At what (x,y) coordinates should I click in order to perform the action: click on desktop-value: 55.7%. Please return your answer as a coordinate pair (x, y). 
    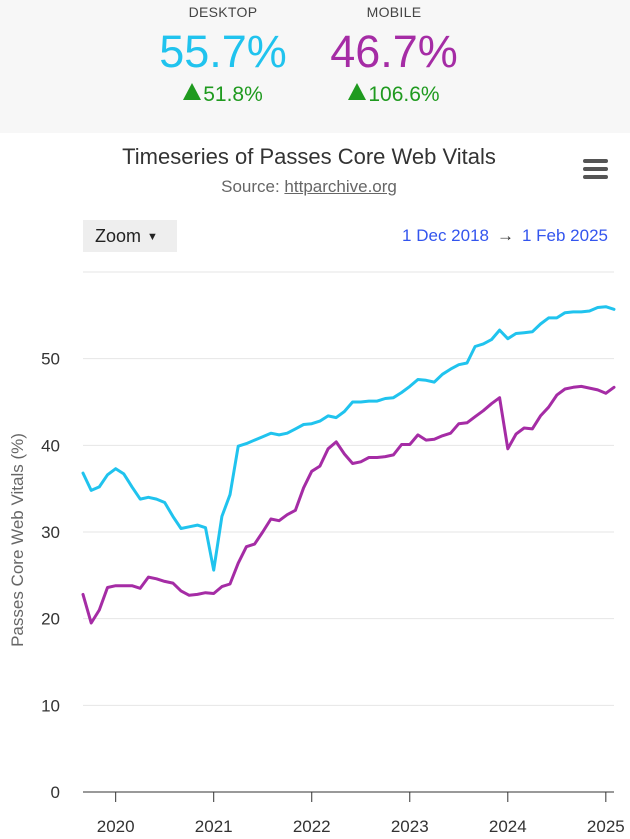
    Looking at the image, I should click on (223, 51).